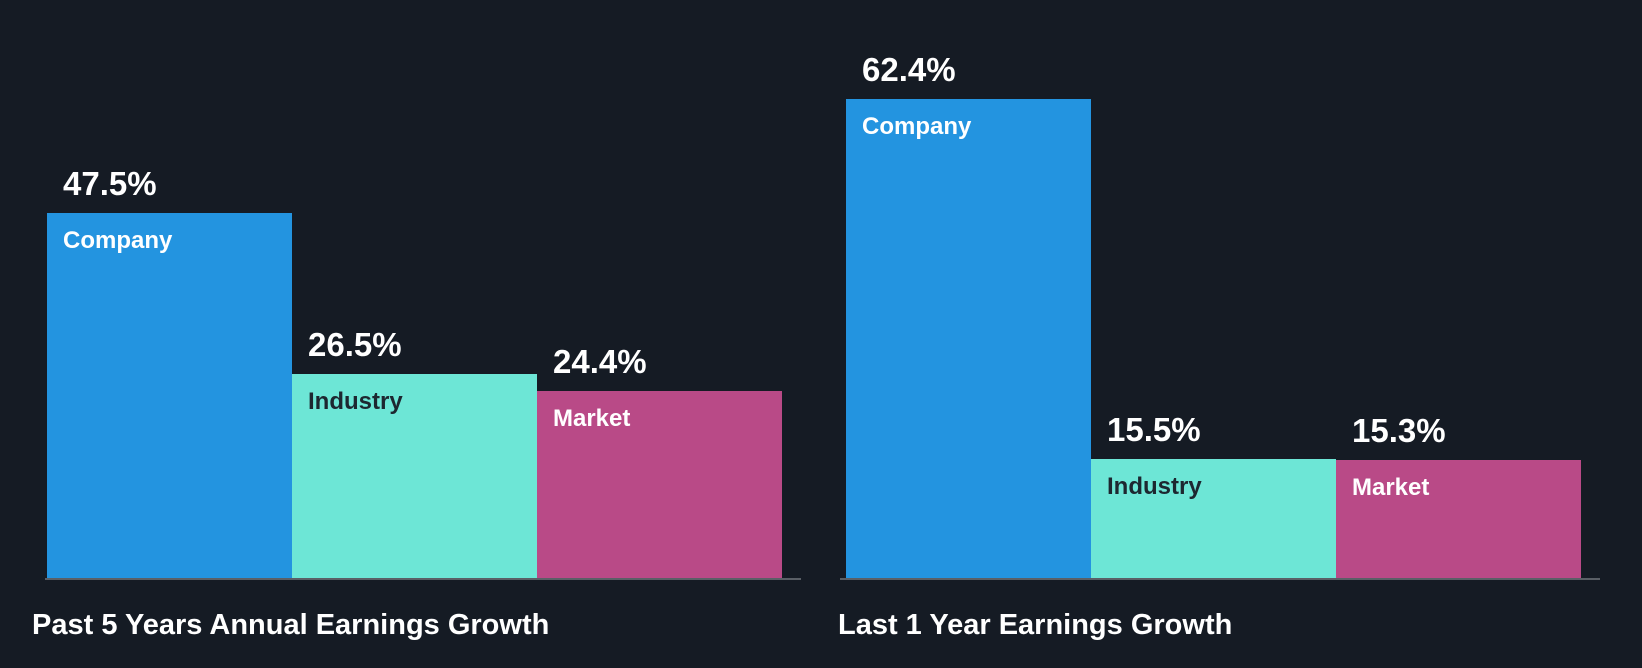 The height and width of the screenshot is (668, 1642). I want to click on bar-value-label: 15.5%, so click(1154, 429).